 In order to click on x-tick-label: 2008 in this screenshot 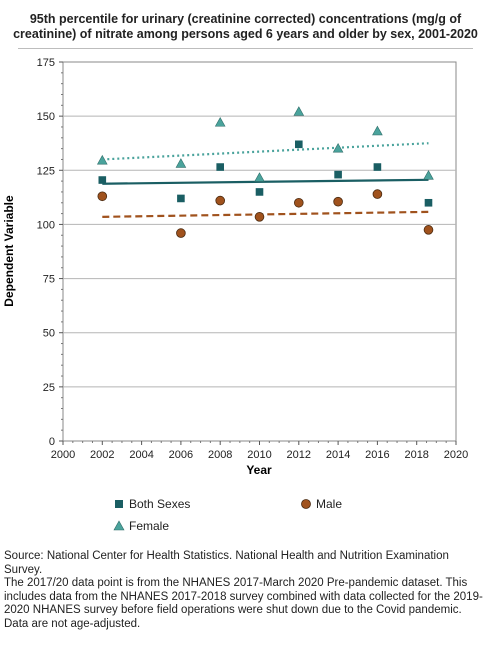, I will do `click(220, 455)`.